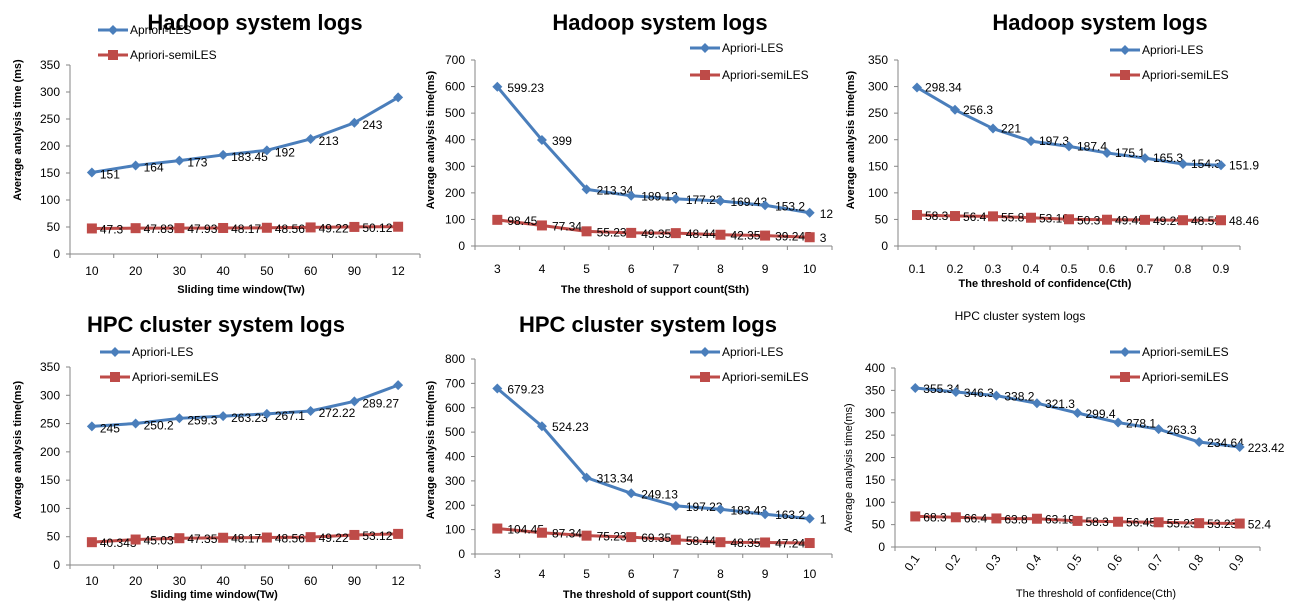  What do you see at coordinates (50, 119) in the screenshot?
I see `y-tick-label: 250` at bounding box center [50, 119].